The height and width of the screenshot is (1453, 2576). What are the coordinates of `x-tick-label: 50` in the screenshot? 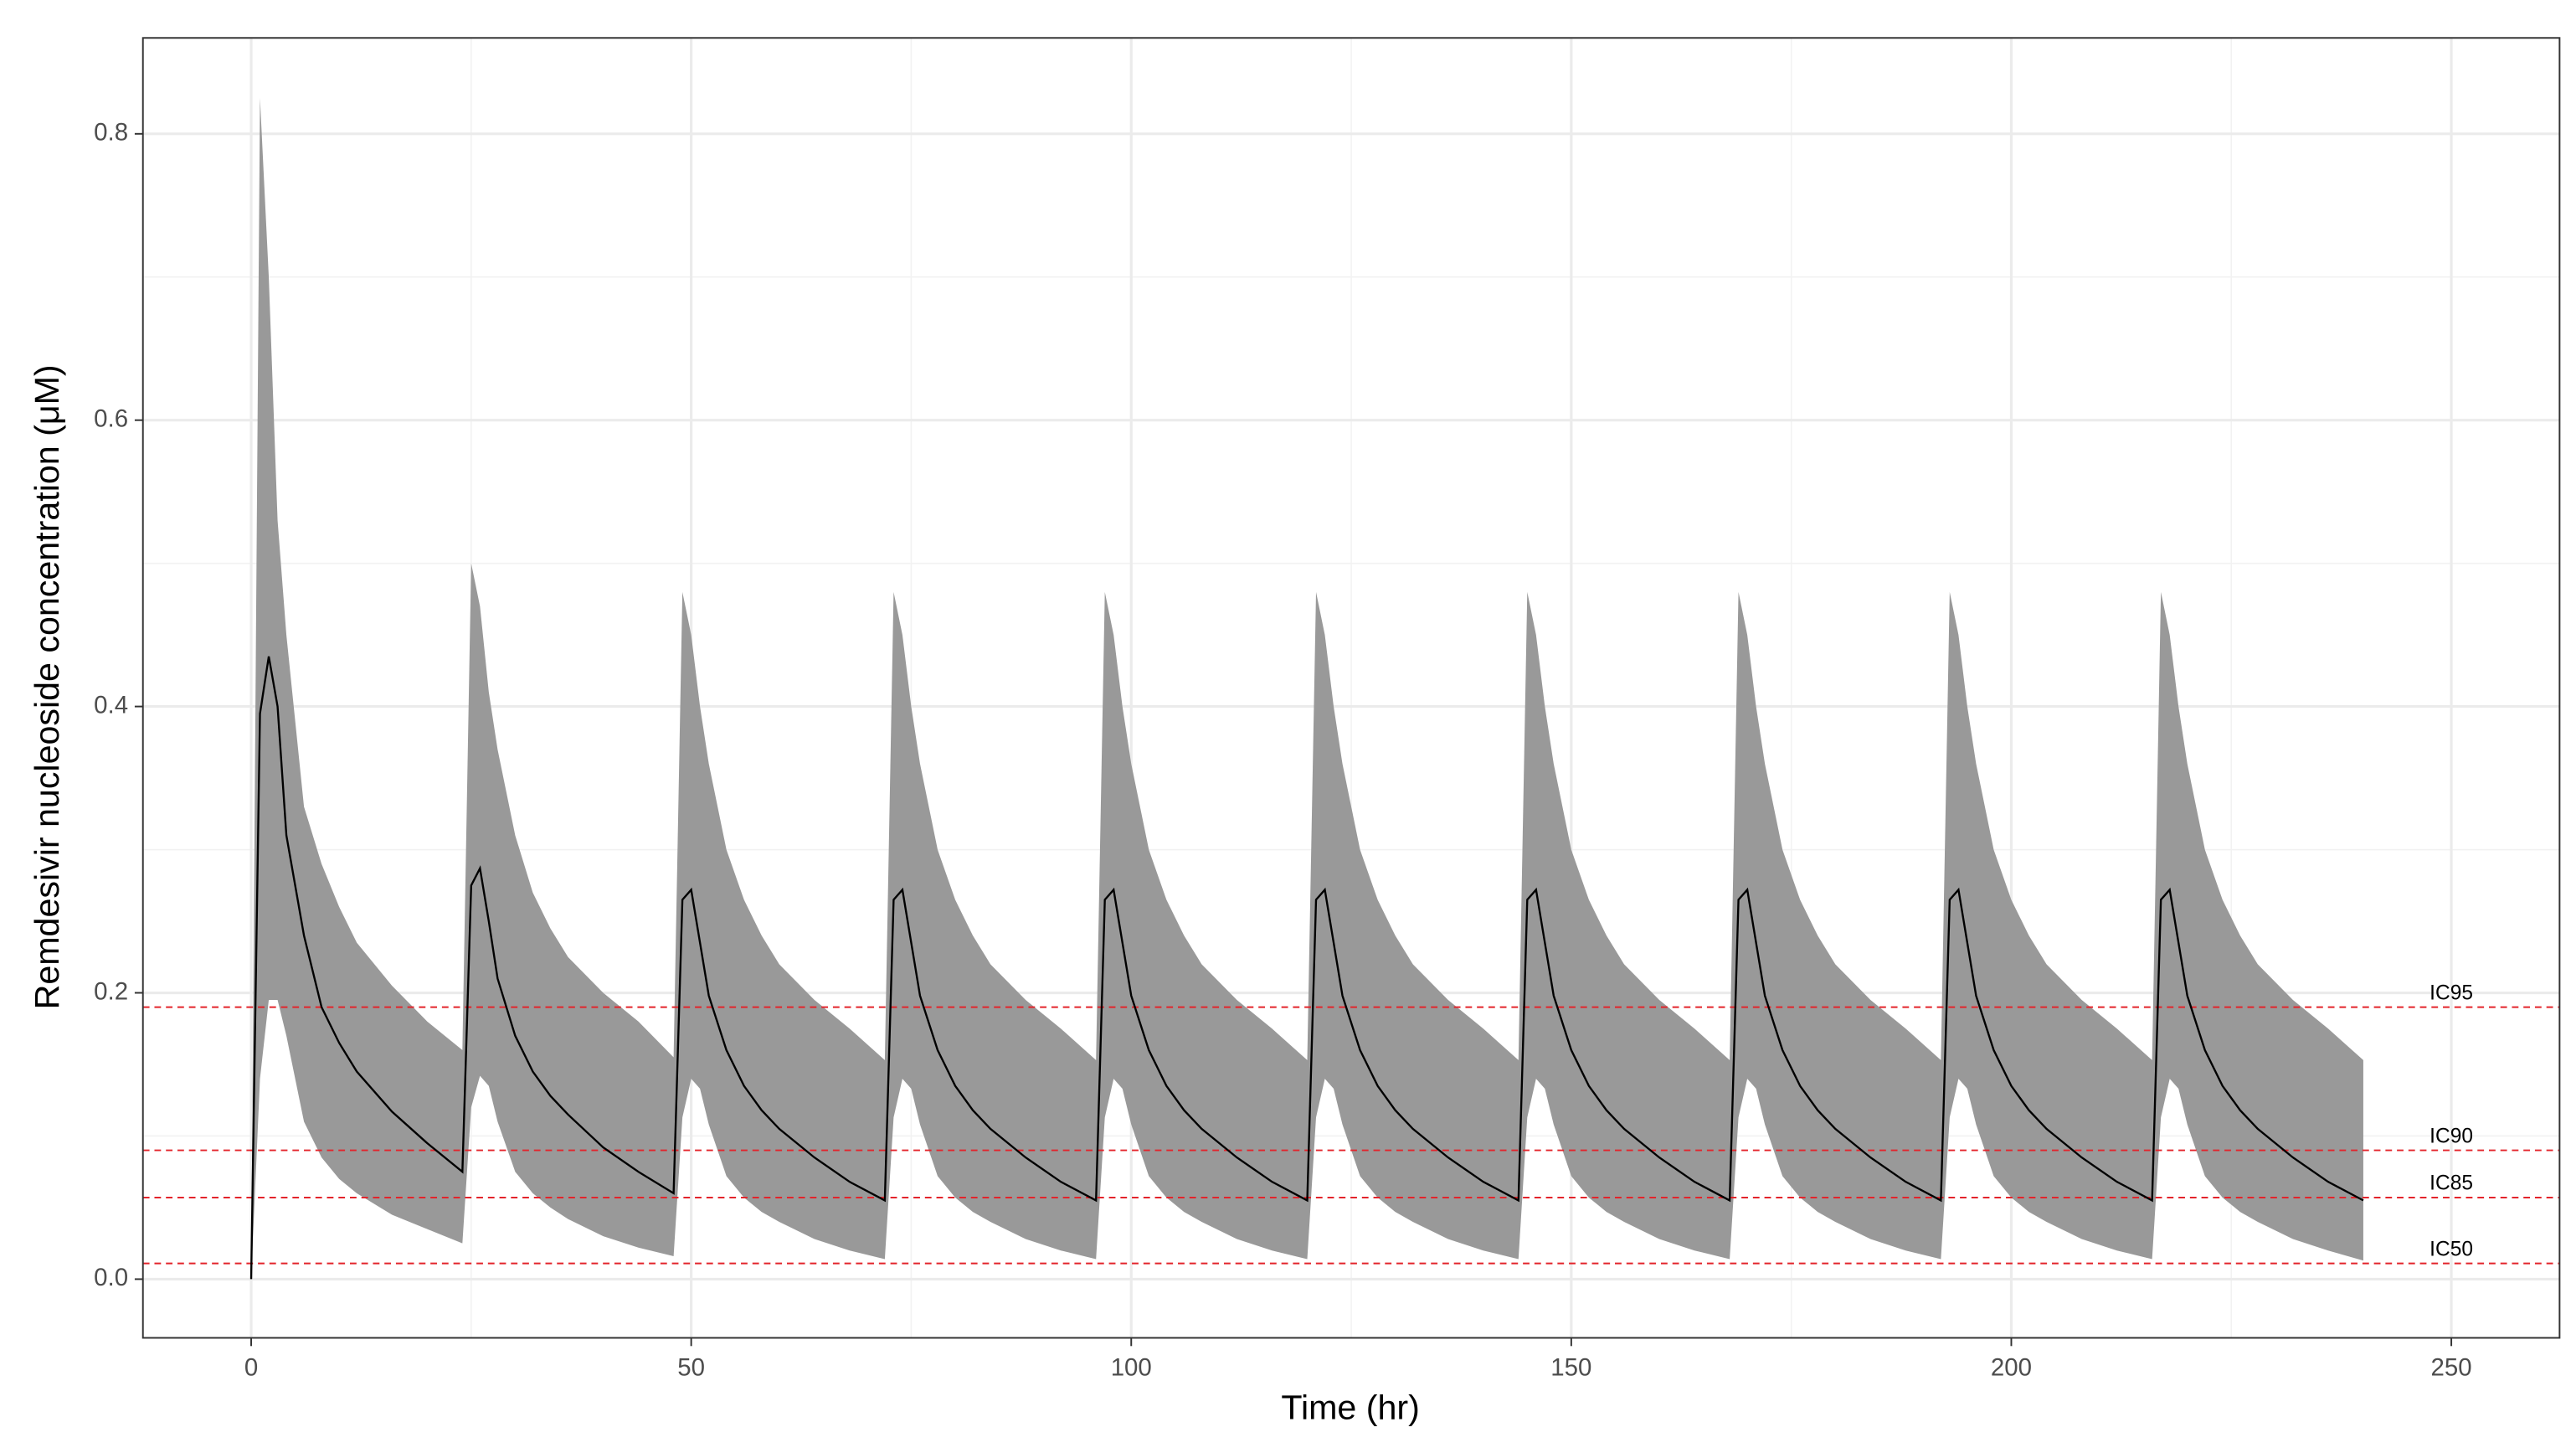 It's located at (691, 1368).